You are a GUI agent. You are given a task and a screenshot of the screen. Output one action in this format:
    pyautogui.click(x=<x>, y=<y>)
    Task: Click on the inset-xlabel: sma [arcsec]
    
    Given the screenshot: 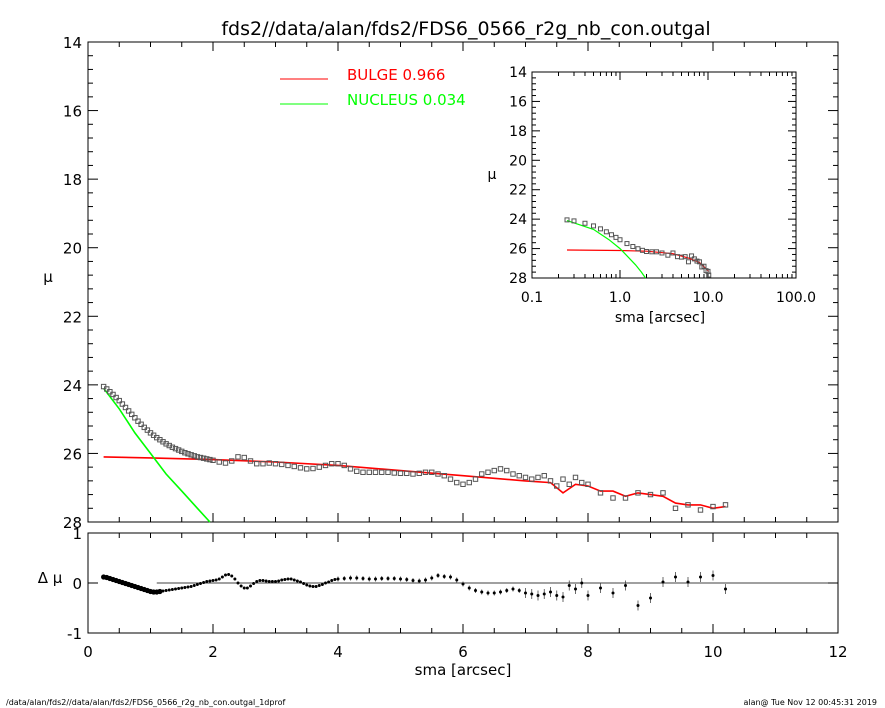 What is the action you would take?
    pyautogui.click(x=660, y=318)
    